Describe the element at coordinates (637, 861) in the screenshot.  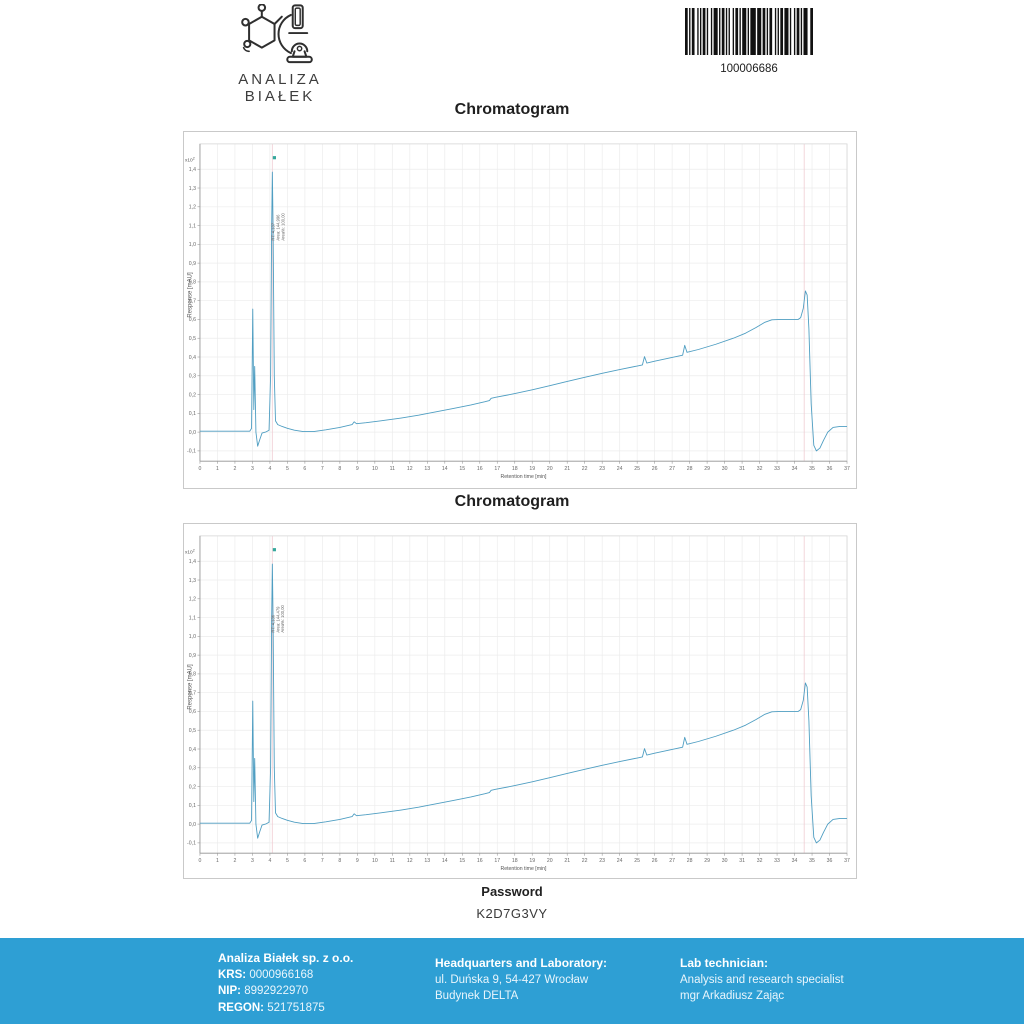
I see `svg-text: 25` at that location.